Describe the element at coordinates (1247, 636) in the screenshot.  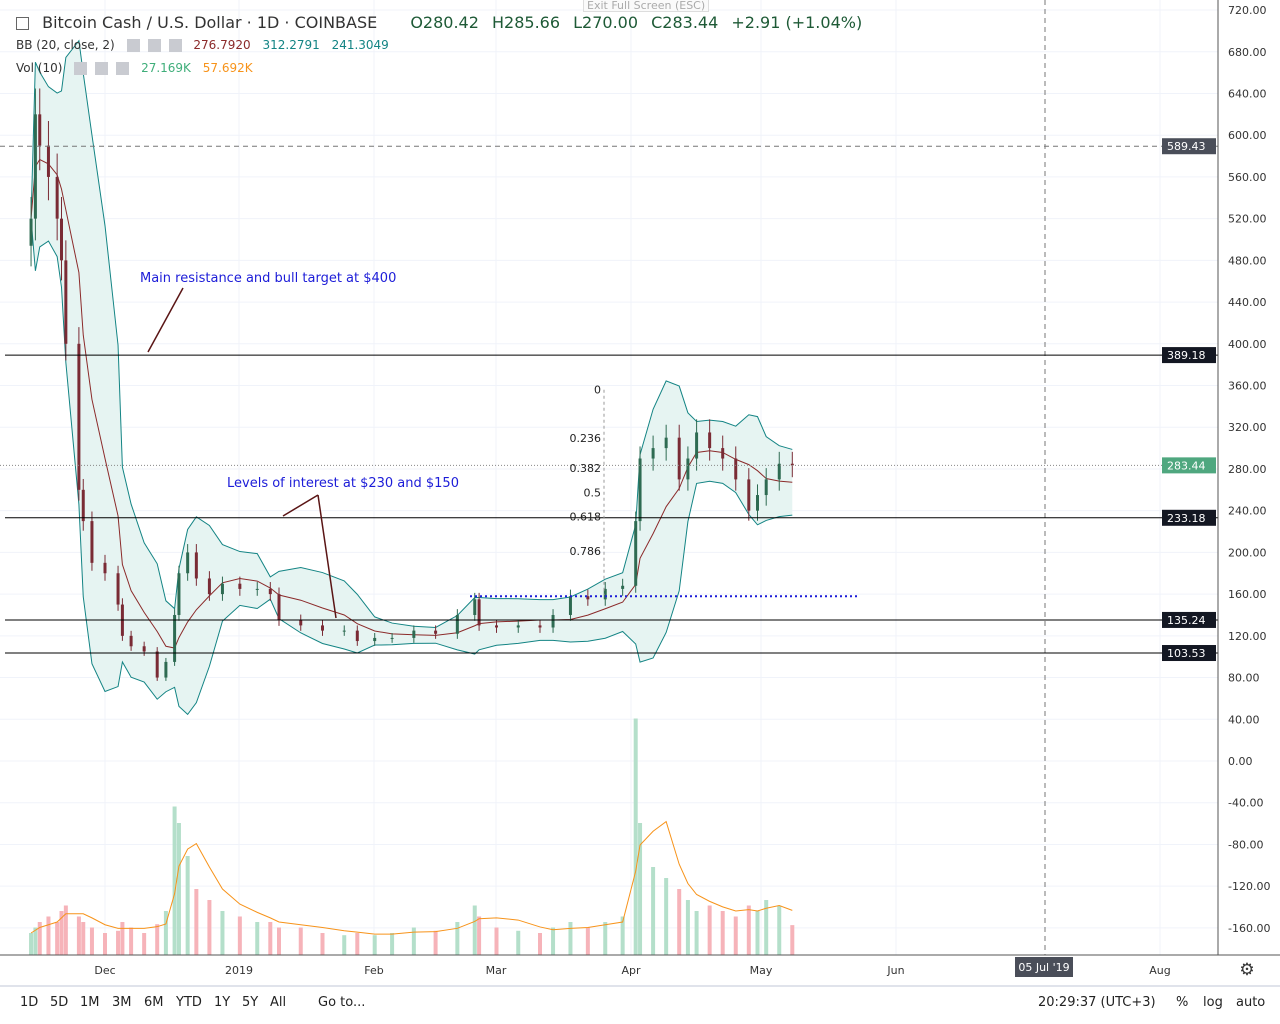
I see `price-tick-label: 120.00` at that location.